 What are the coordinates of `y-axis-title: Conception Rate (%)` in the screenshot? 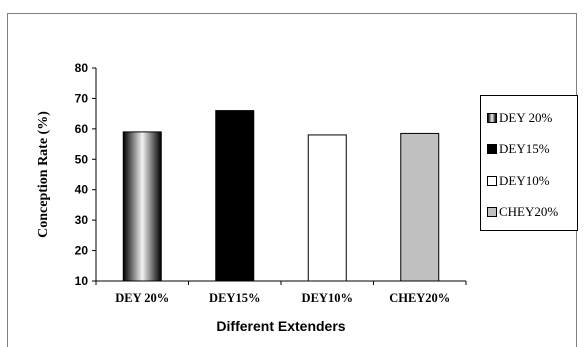 It's located at (43, 174).